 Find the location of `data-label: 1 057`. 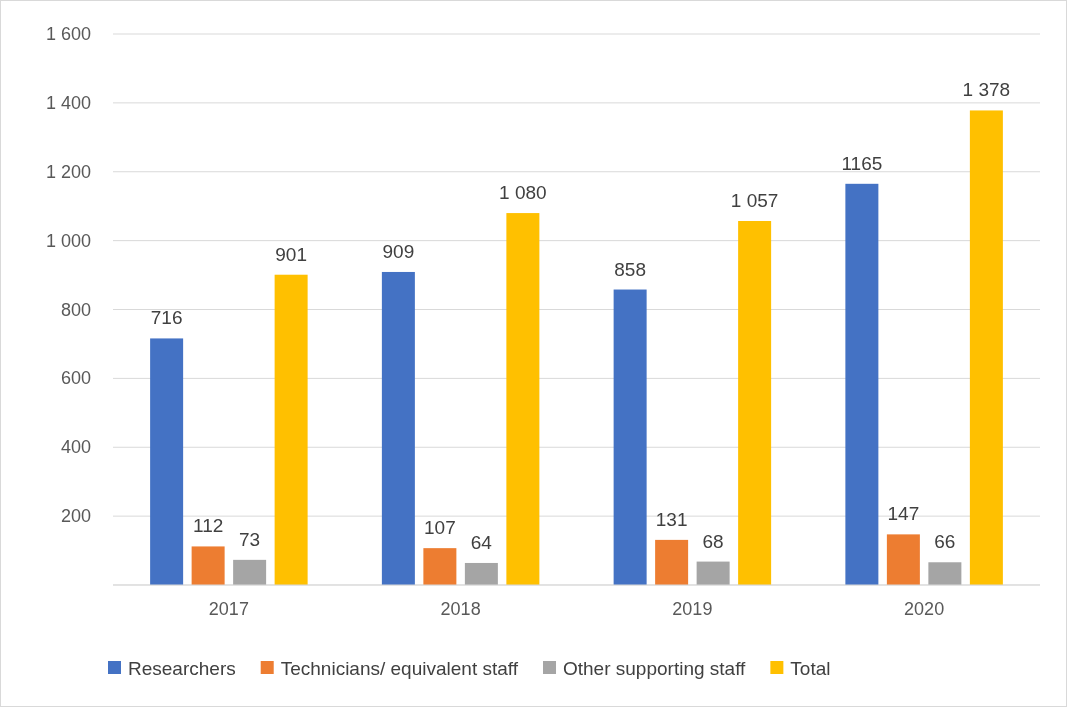

data-label: 1 057 is located at coordinates (754, 200).